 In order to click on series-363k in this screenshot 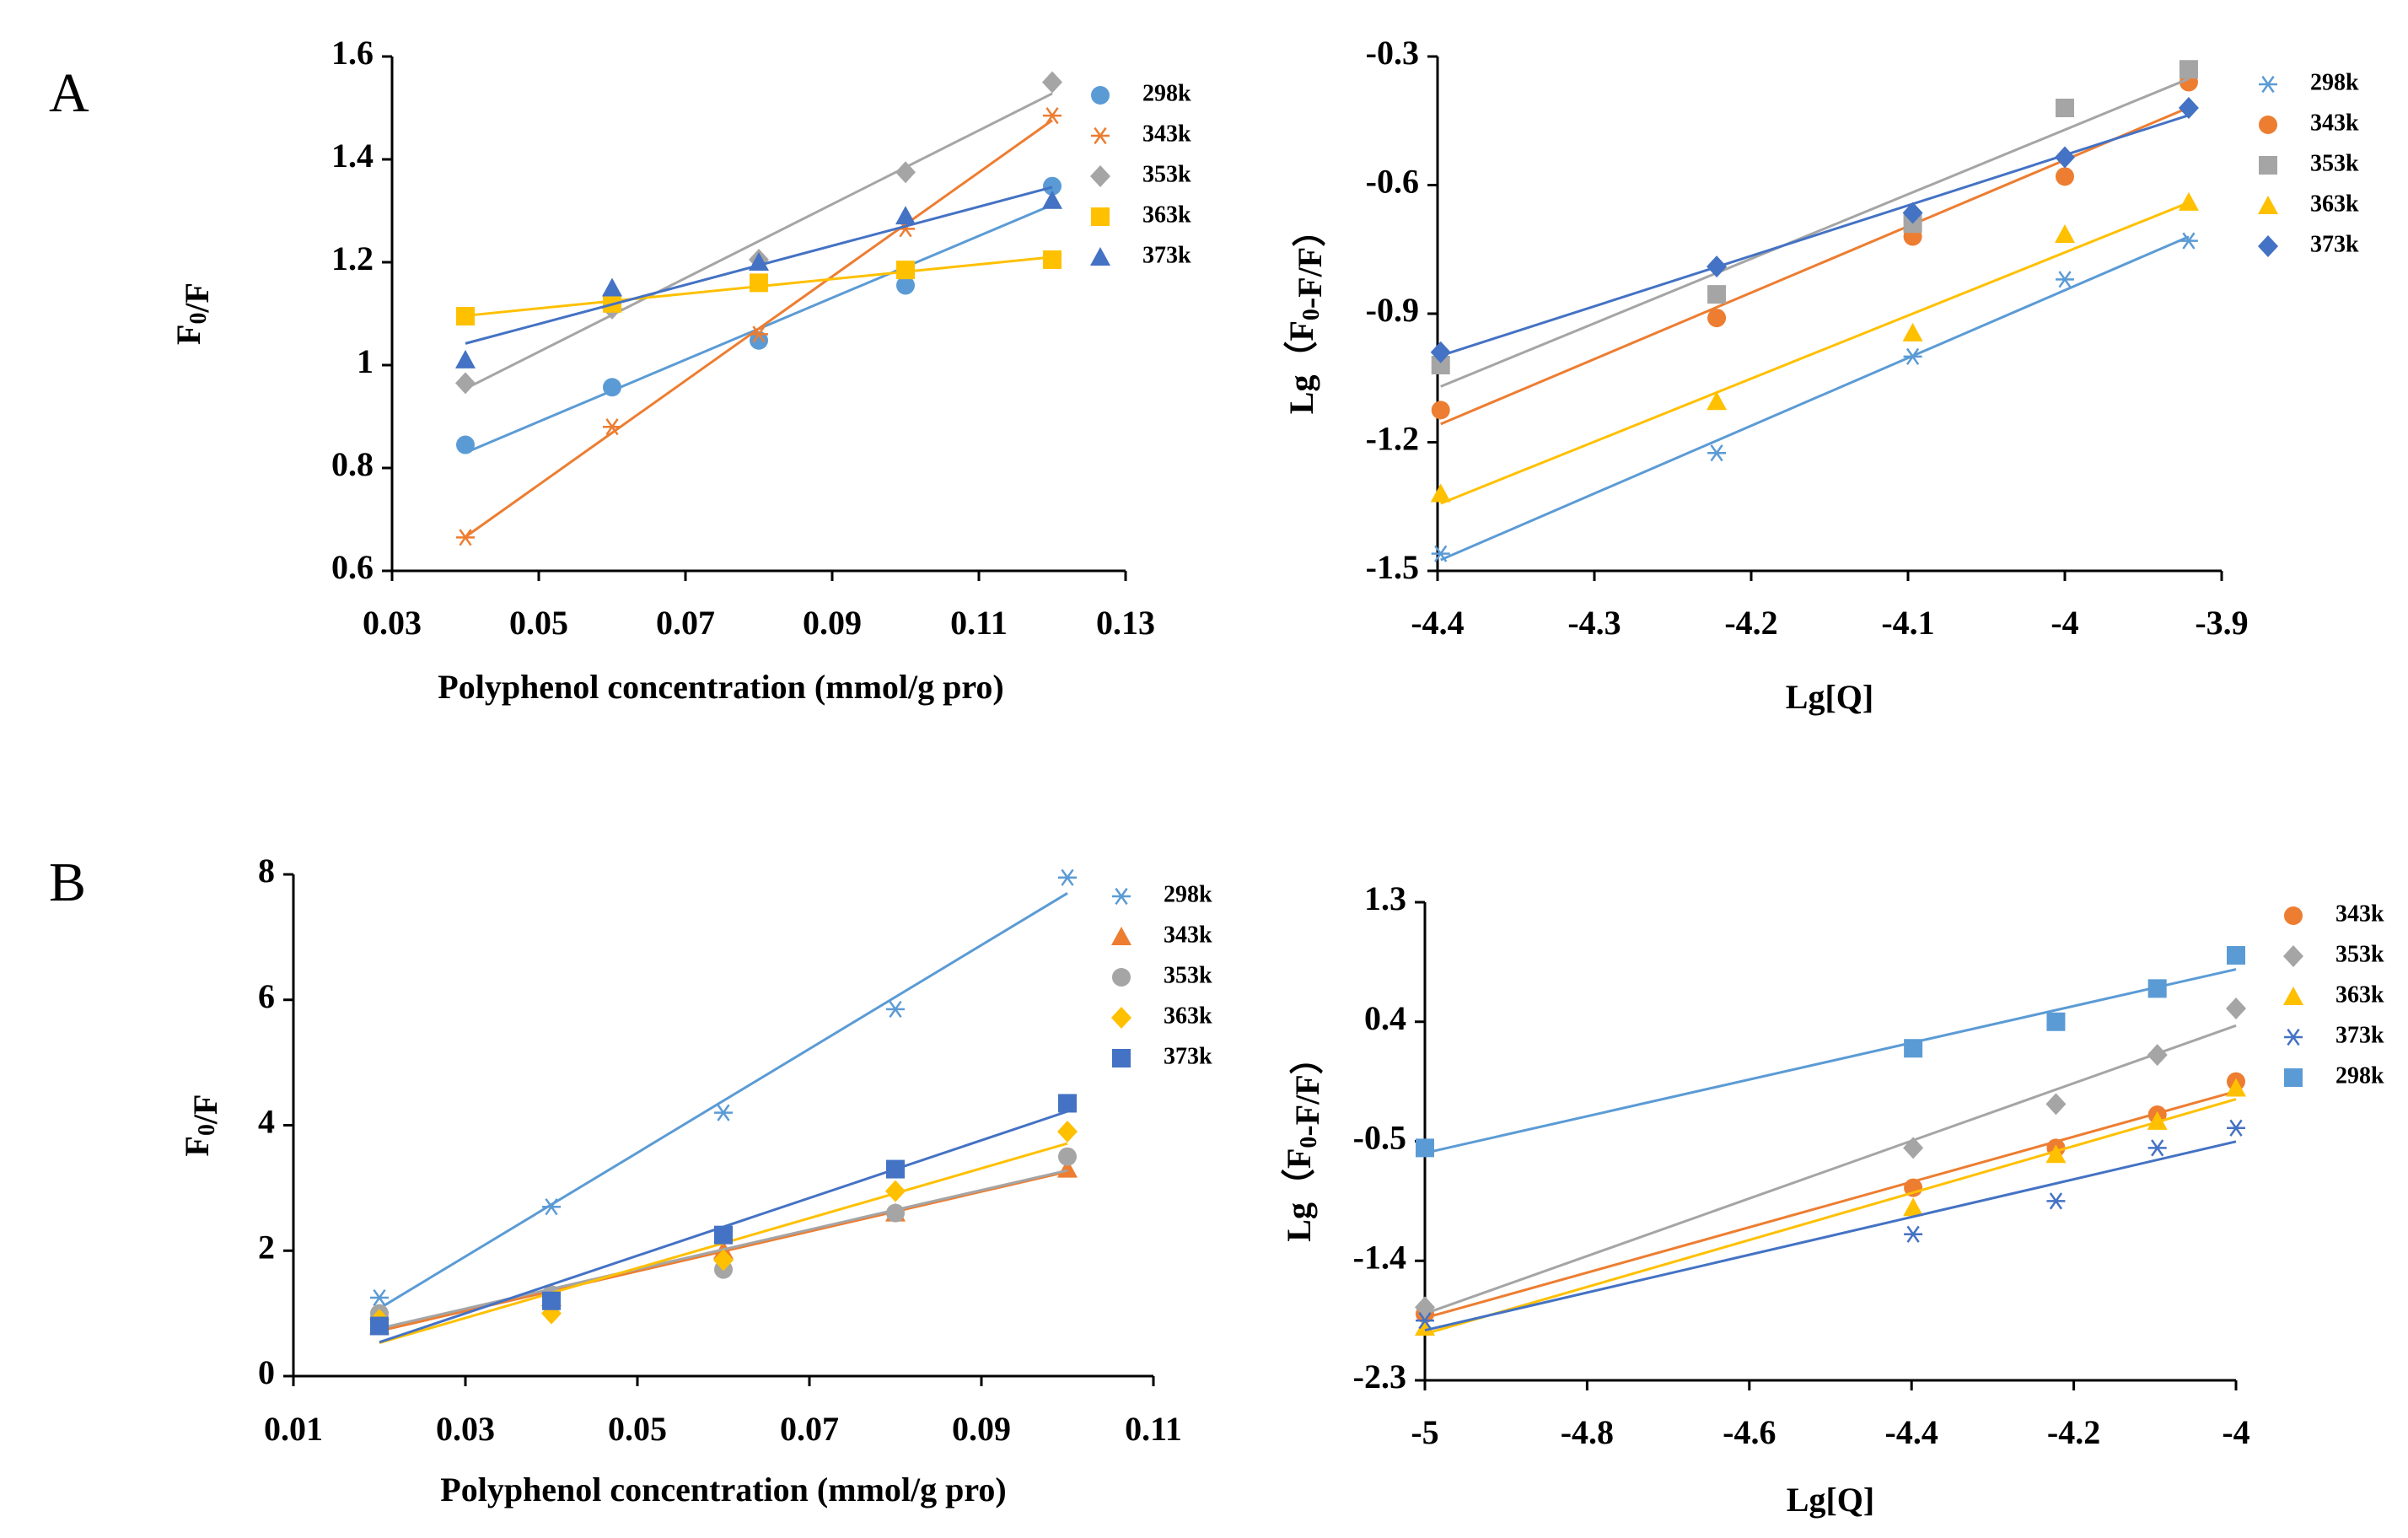, I will do `click(759, 288)`.